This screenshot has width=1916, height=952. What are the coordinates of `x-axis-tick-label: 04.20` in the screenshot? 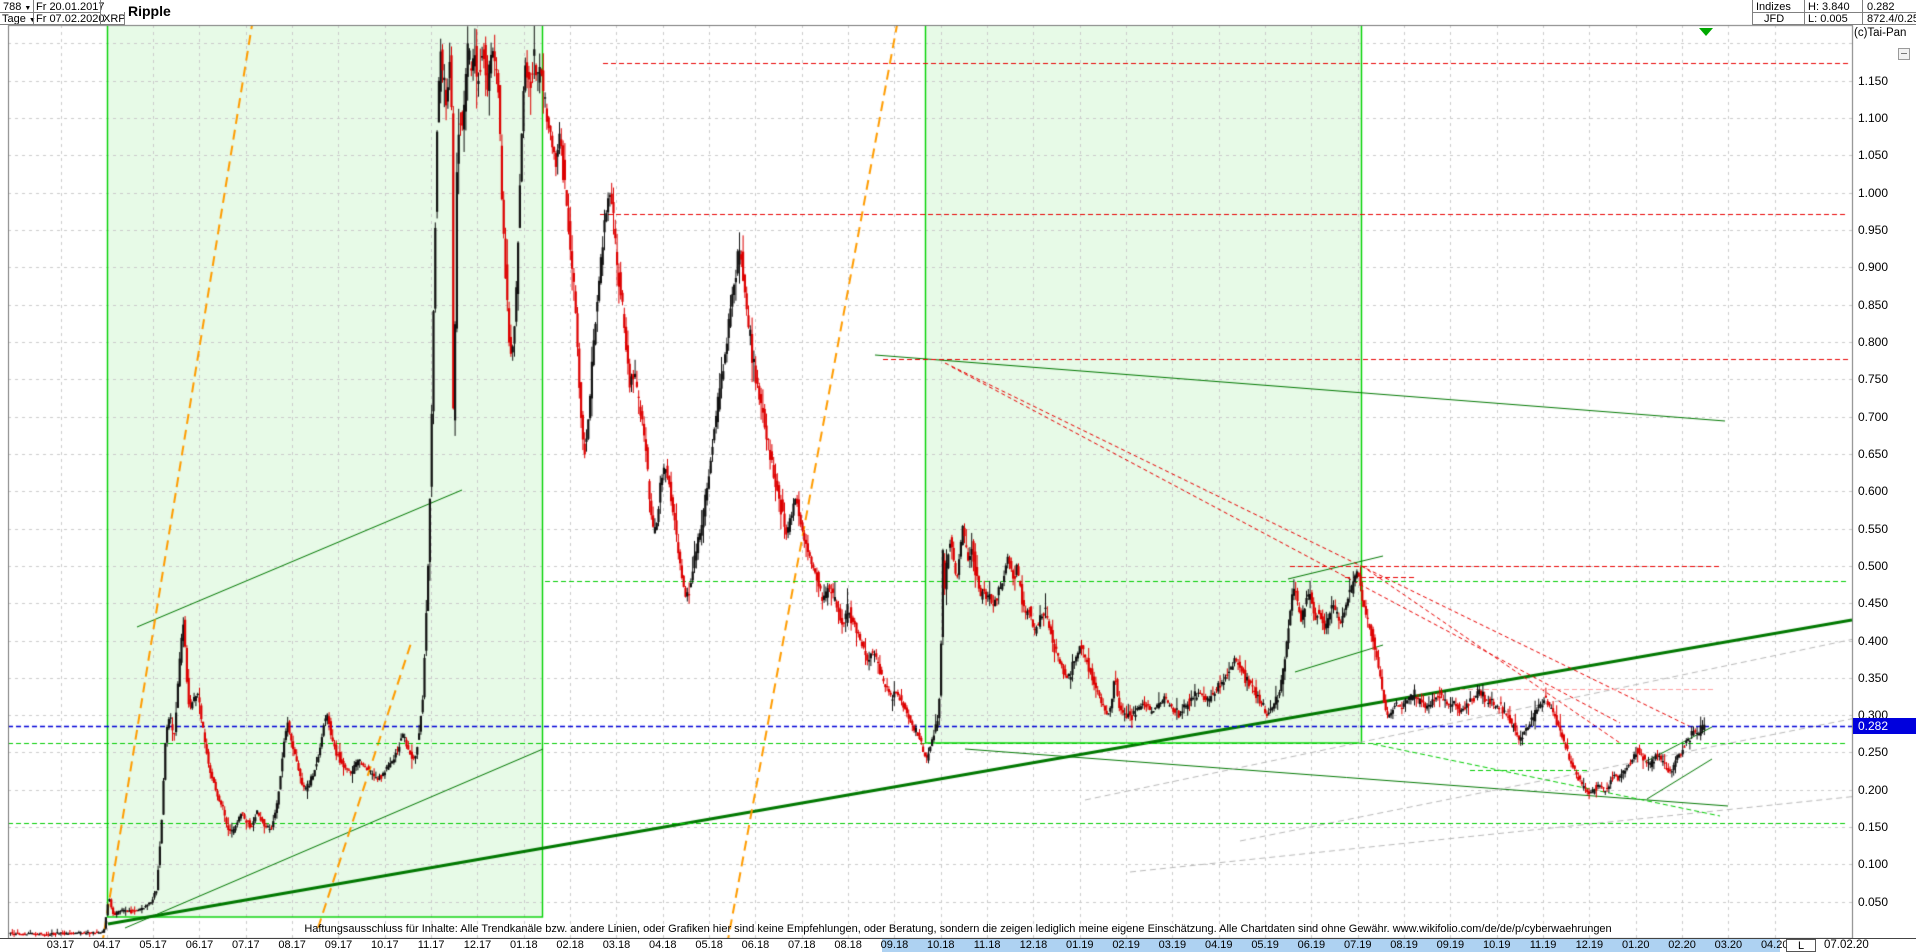 It's located at (1774, 945).